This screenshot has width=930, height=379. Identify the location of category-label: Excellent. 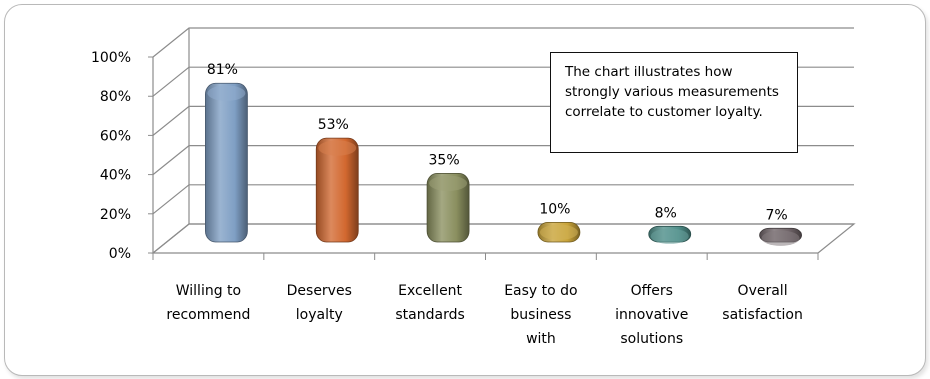
(430, 291).